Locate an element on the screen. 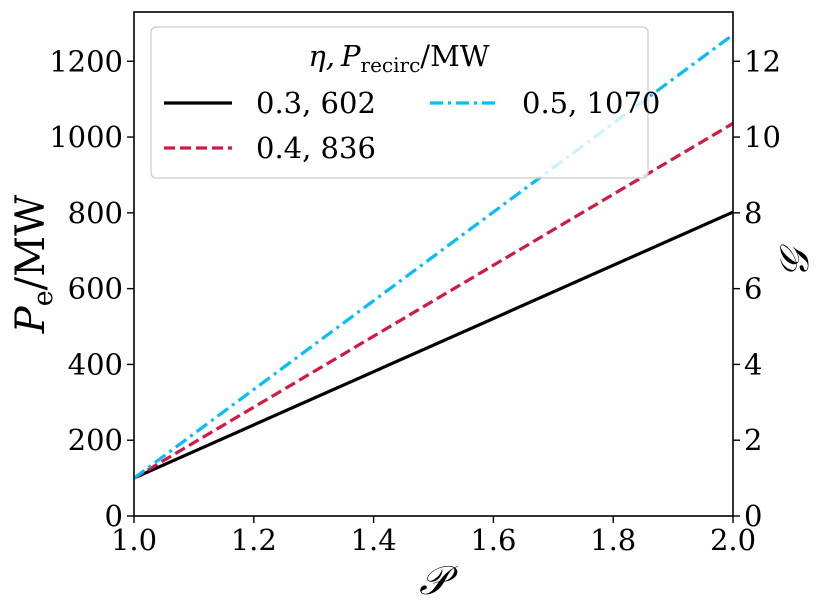 The width and height of the screenshot is (830, 613). x-tick-label: 1.0 is located at coordinates (134, 540).